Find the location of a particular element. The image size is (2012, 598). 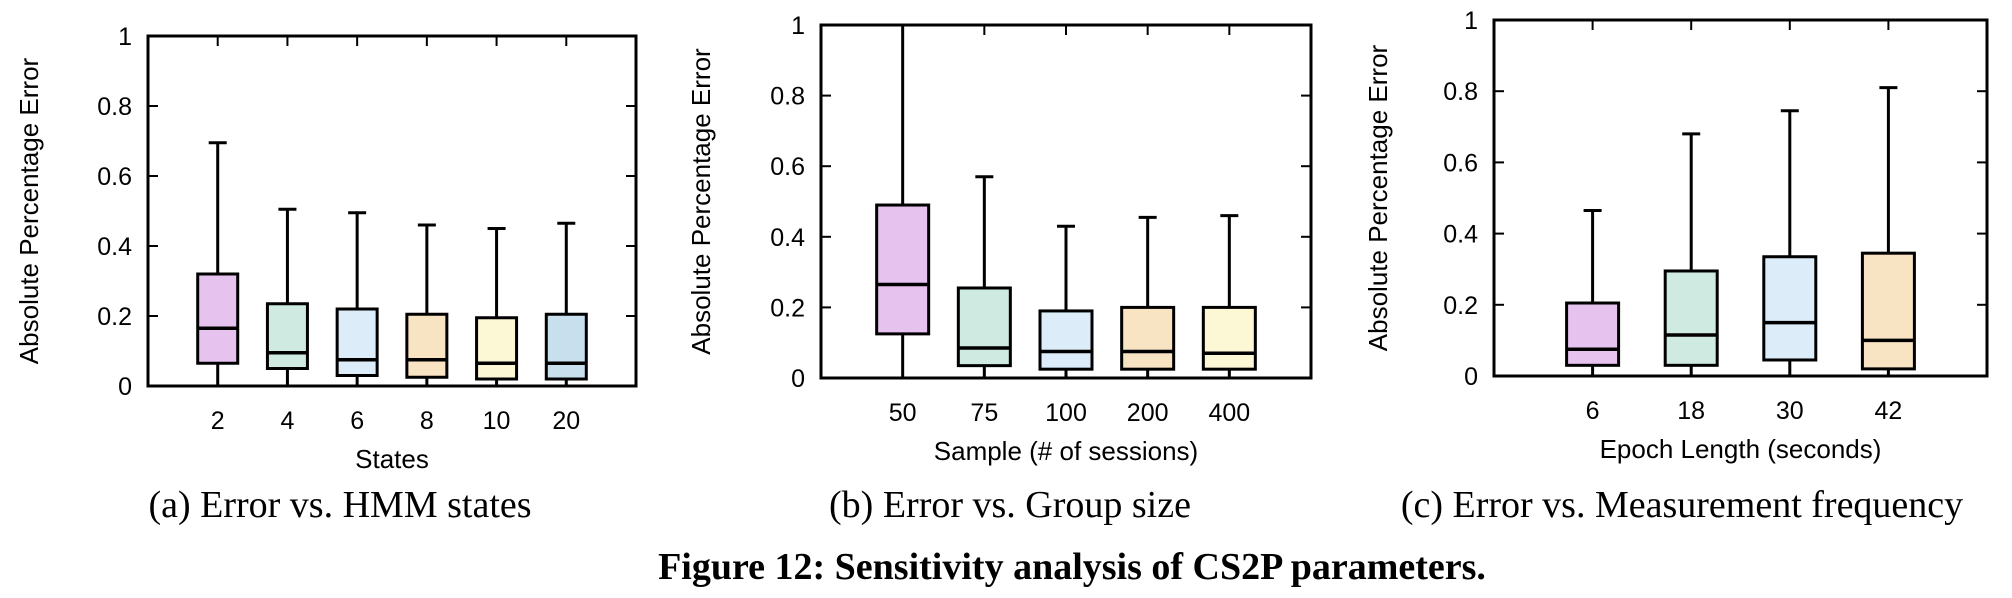

x-tick-label: 4 is located at coordinates (287, 421).